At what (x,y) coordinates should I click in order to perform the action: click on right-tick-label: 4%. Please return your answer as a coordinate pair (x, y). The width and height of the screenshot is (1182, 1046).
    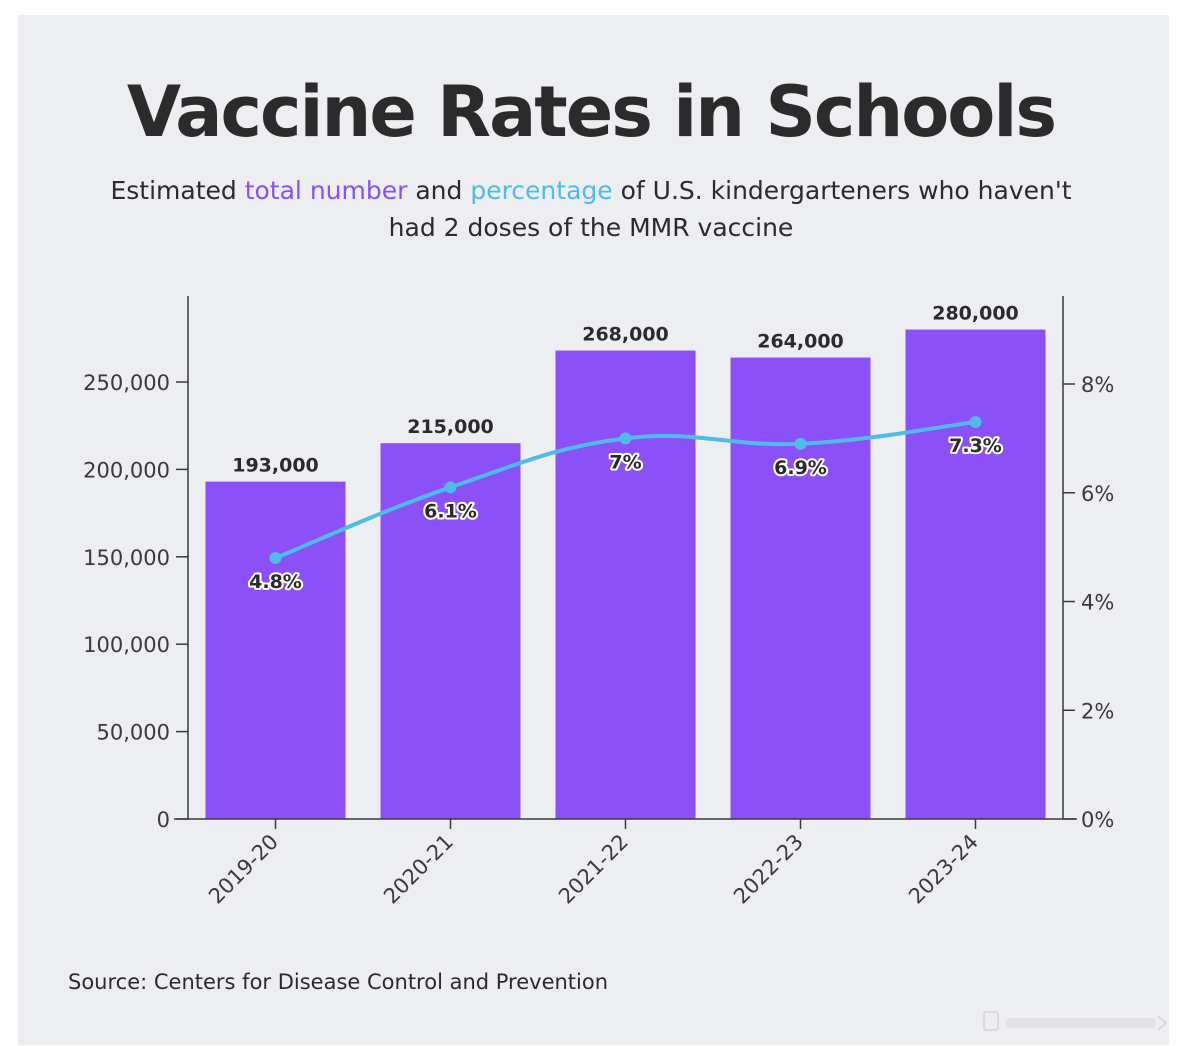
    Looking at the image, I should click on (1097, 603).